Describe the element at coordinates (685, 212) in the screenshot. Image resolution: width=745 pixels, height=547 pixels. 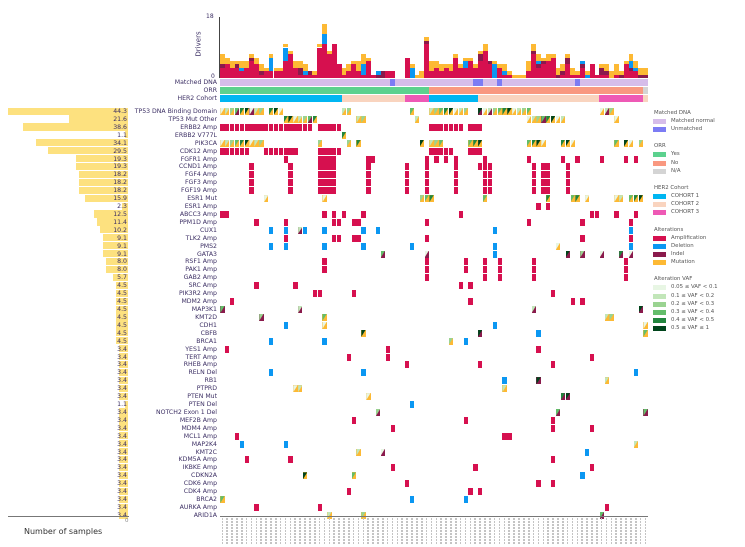
I see `legend-label: COHORT 3` at that location.